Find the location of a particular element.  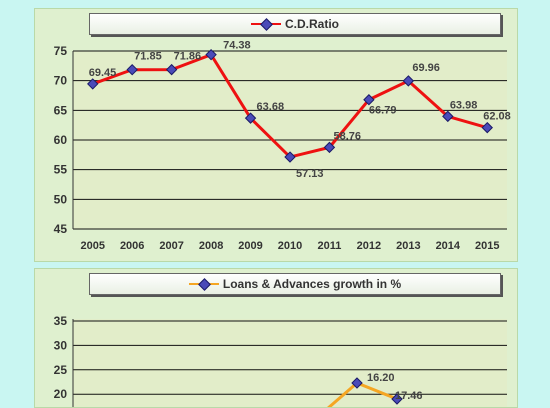

x-tick-label: 2005 is located at coordinates (92, 246).